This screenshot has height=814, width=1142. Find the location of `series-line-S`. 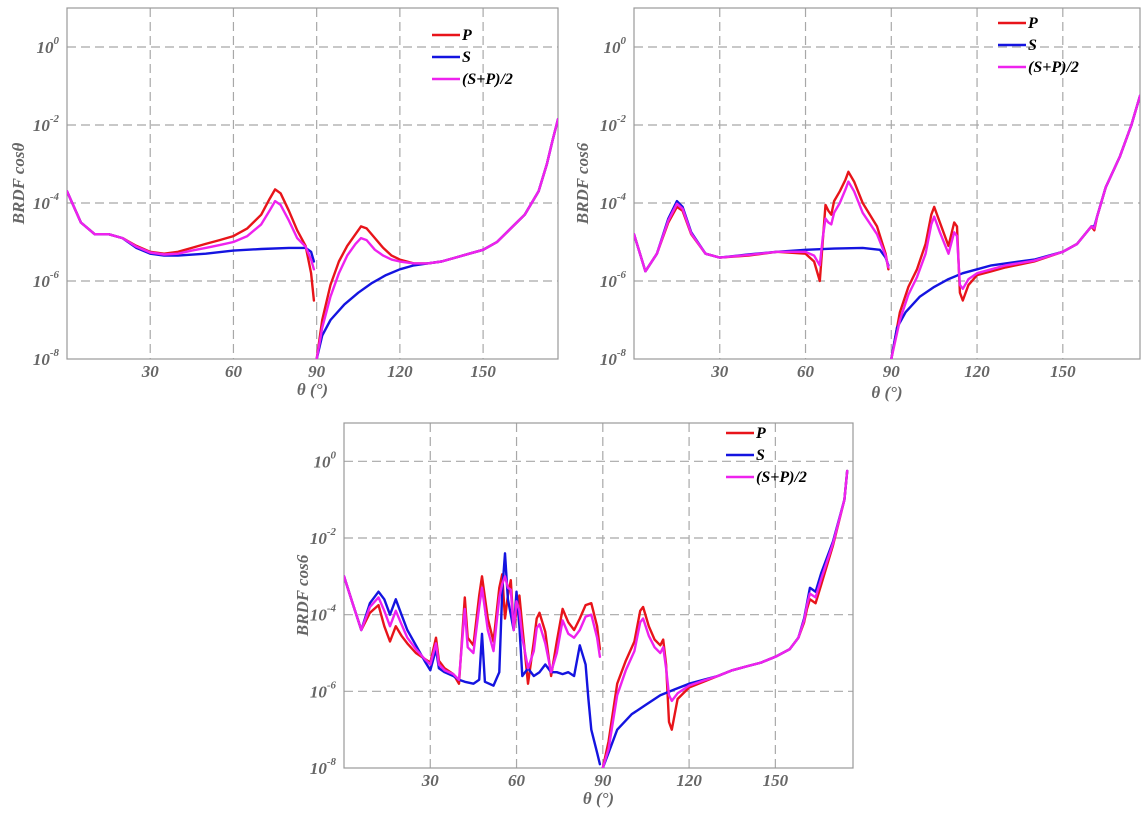

series-line-S is located at coordinates (473, 659).